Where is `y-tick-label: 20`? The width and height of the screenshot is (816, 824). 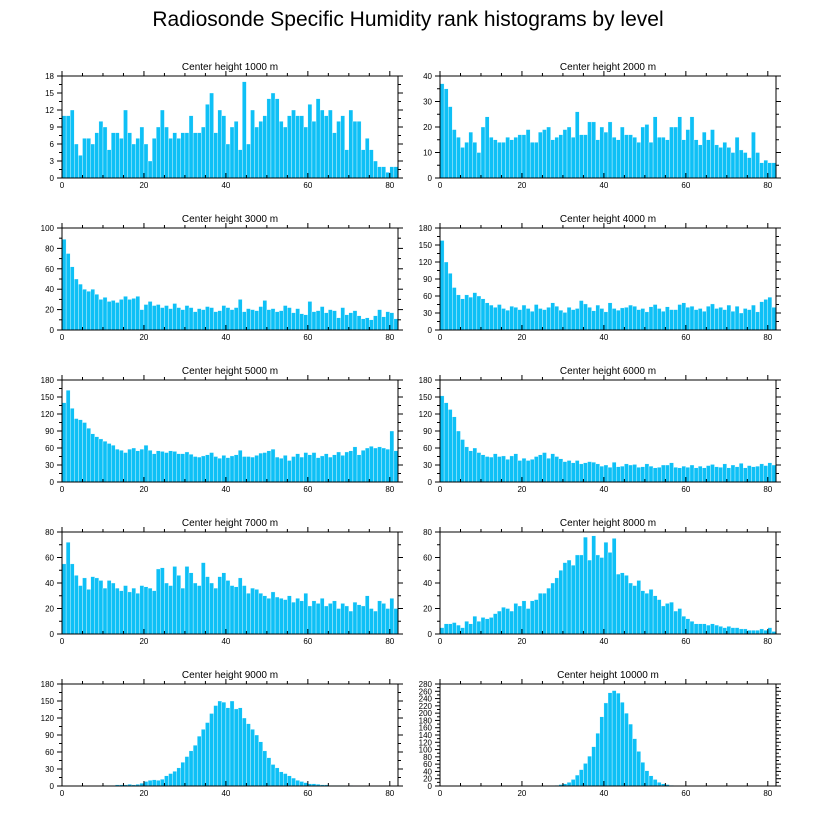 y-tick-label: 20 is located at coordinates (427, 609).